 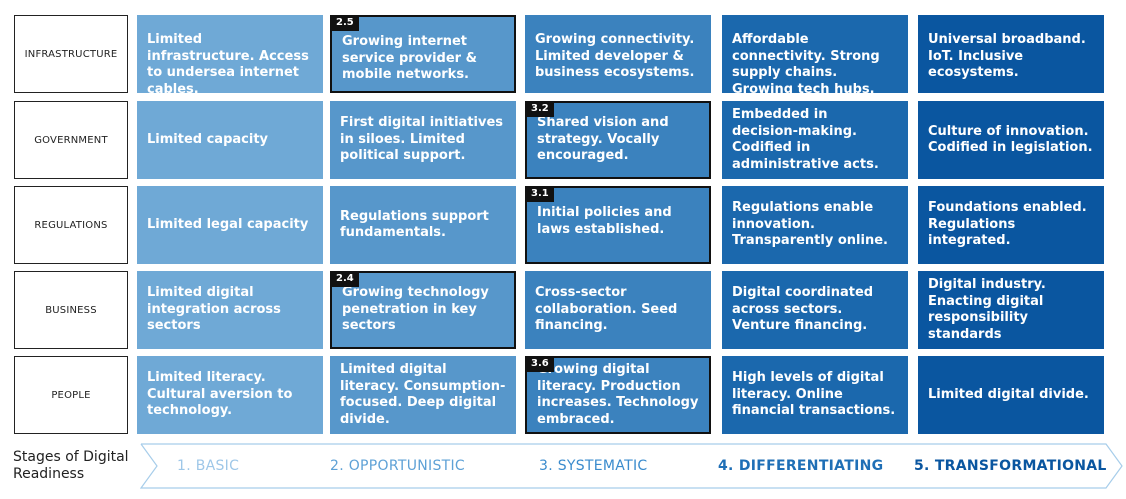 I want to click on row-label-infrastructure: INFRASTRUCTURE, so click(x=71, y=54).